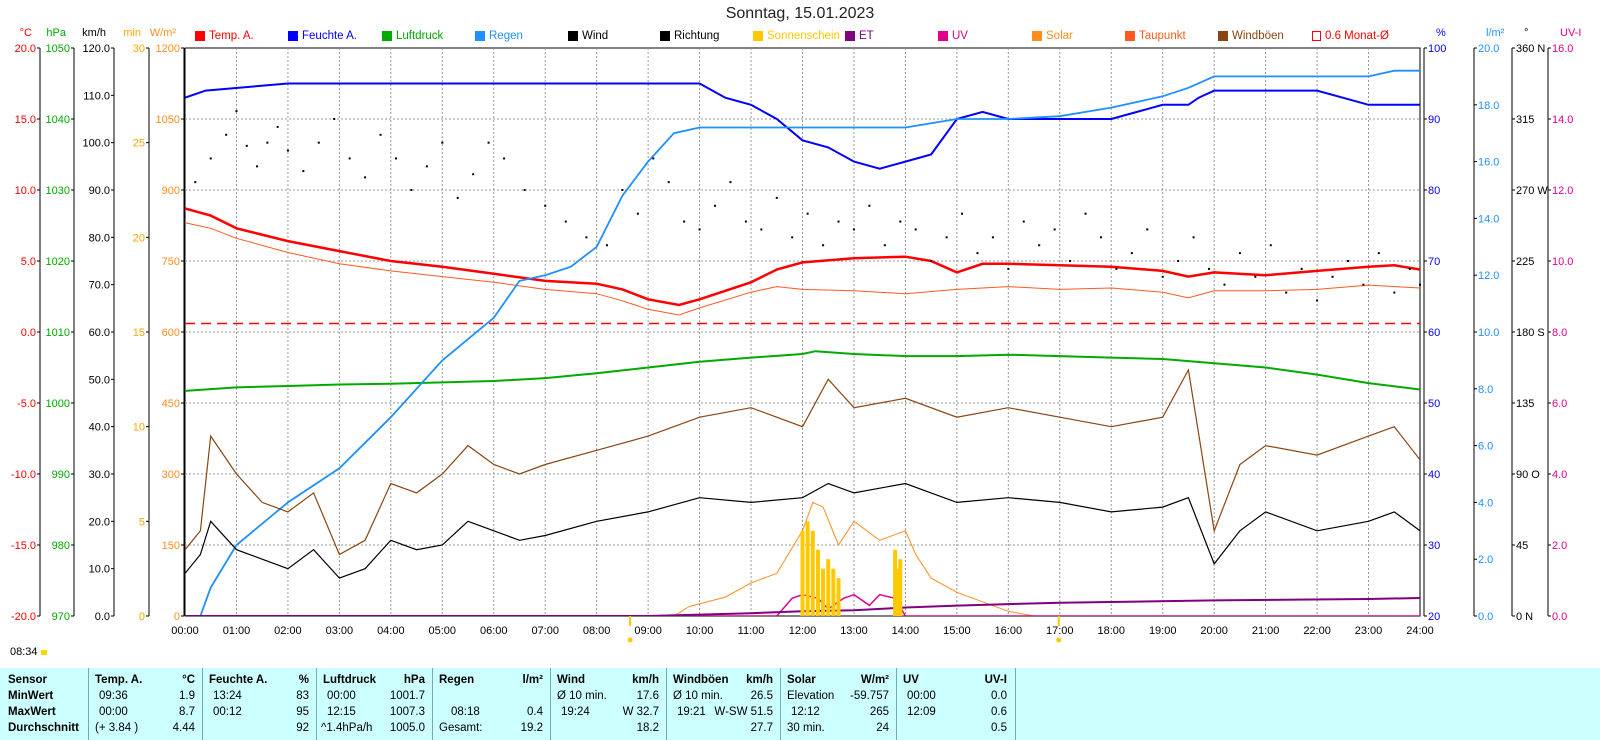  I want to click on x-tick-label: 21:00, so click(1266, 631).